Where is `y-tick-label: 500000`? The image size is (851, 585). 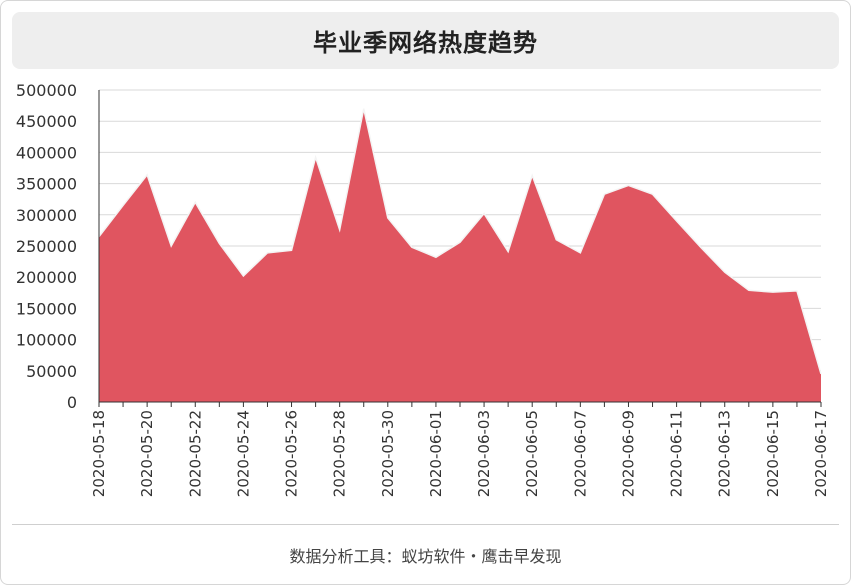 y-tick-label: 500000 is located at coordinates (46, 90).